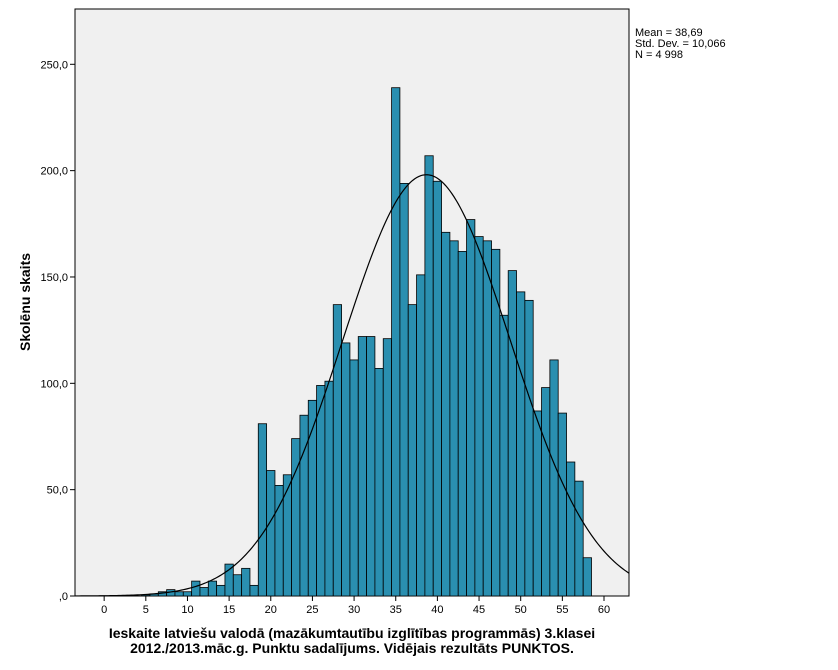 This screenshot has height=670, width=838. Describe the element at coordinates (57, 491) in the screenshot. I see `y-tick-label: 50,0` at that location.